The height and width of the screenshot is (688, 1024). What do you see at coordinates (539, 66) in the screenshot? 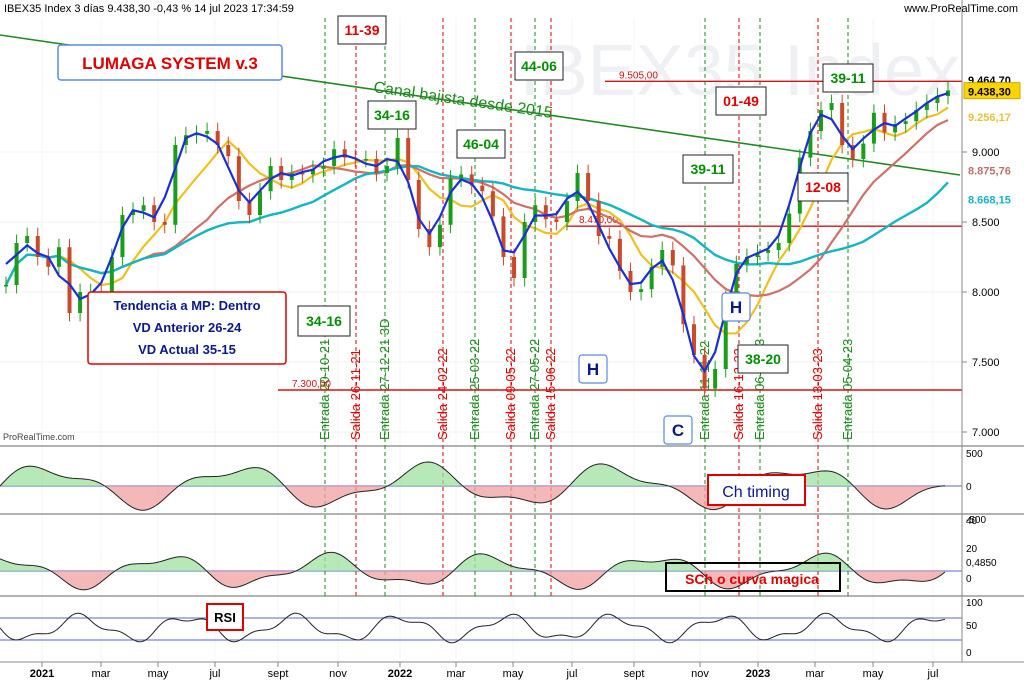
I see `cycle-box-label: 44-06` at bounding box center [539, 66].